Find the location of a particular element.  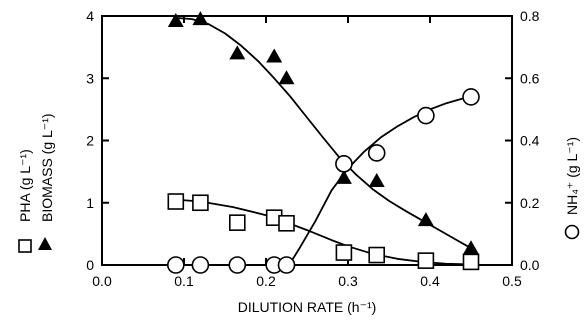

y-right-tick-label: 0.0 is located at coordinates (530, 265).